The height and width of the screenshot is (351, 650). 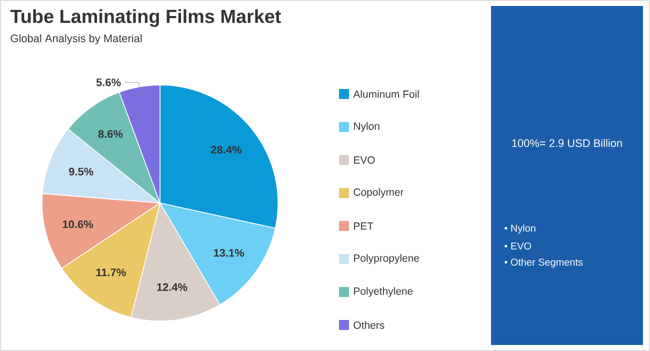 I want to click on data-label: 5.6%, so click(x=108, y=82).